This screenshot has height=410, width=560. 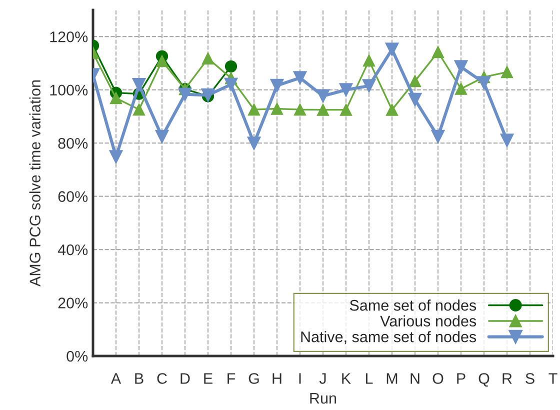 What do you see at coordinates (73, 303) in the screenshot?
I see `y-tick-label: 20%` at bounding box center [73, 303].